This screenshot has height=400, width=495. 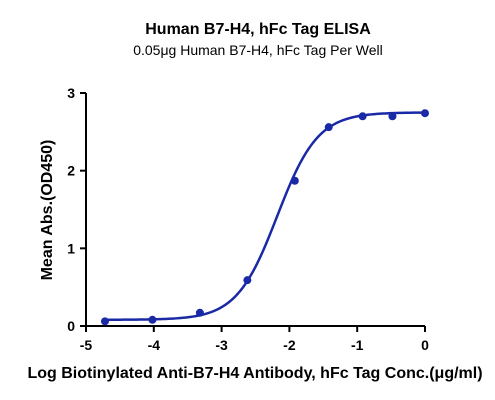 I want to click on x-tick-label: -4, so click(x=154, y=345).